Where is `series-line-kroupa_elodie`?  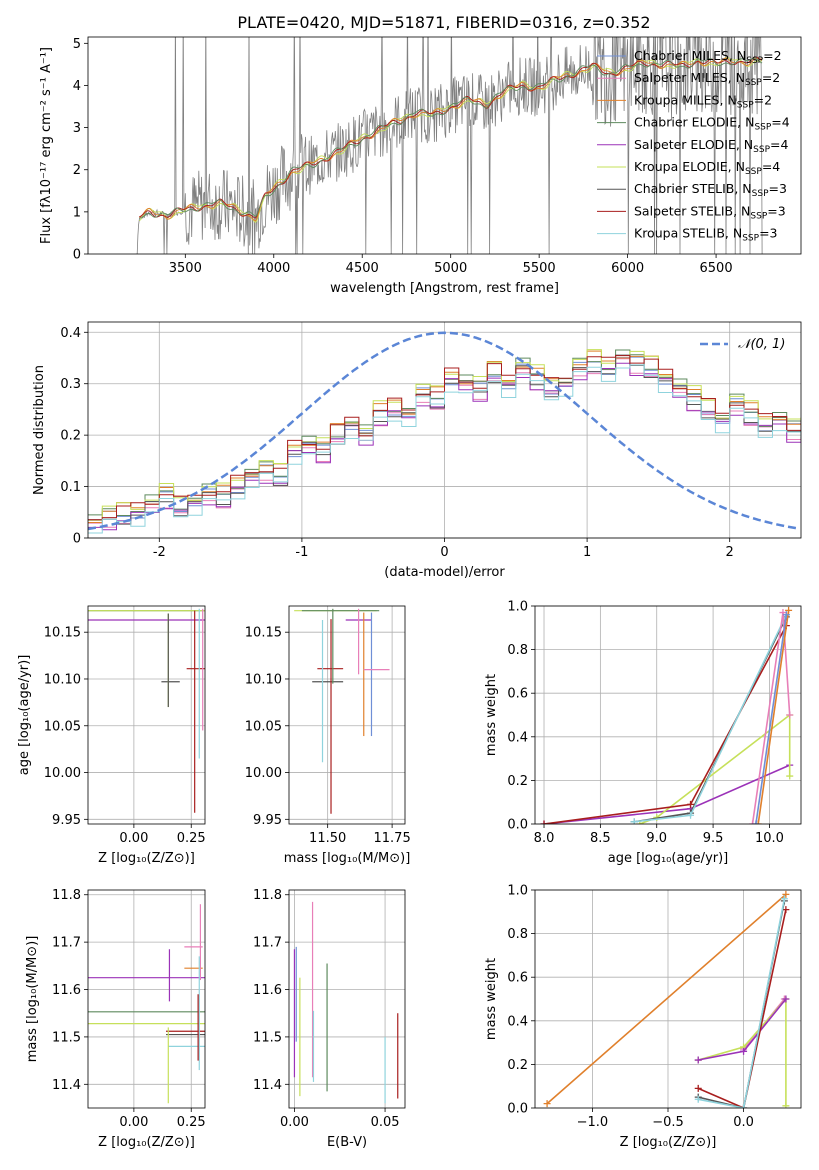 series-line-kroupa_elodie is located at coordinates (742, 1051).